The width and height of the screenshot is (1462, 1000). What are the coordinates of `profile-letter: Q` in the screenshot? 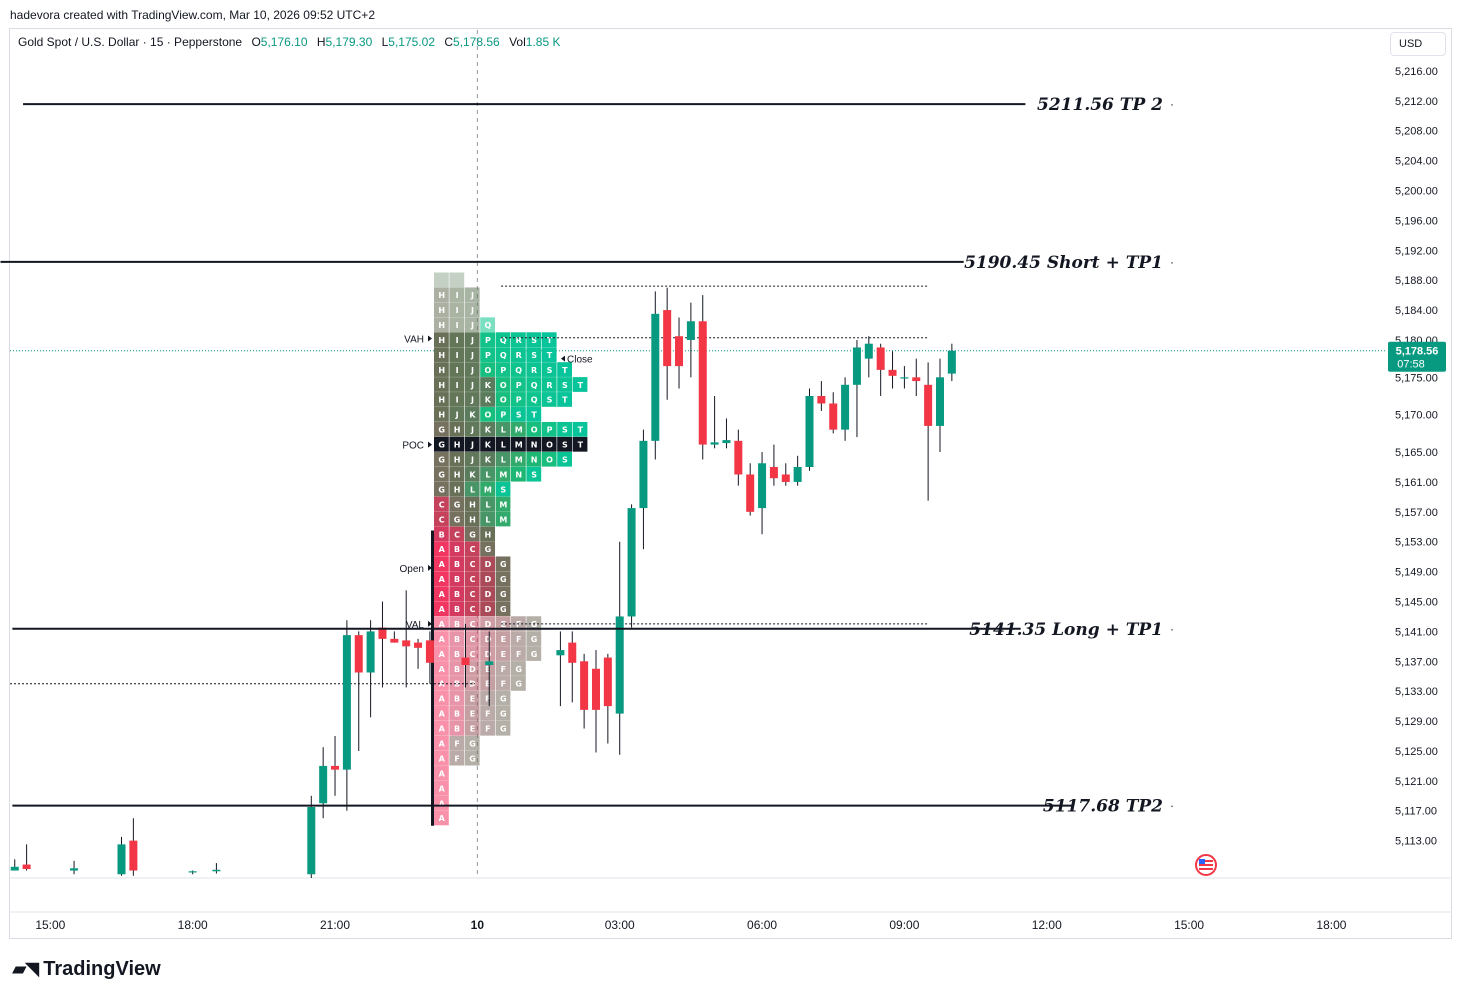 It's located at (534, 400).